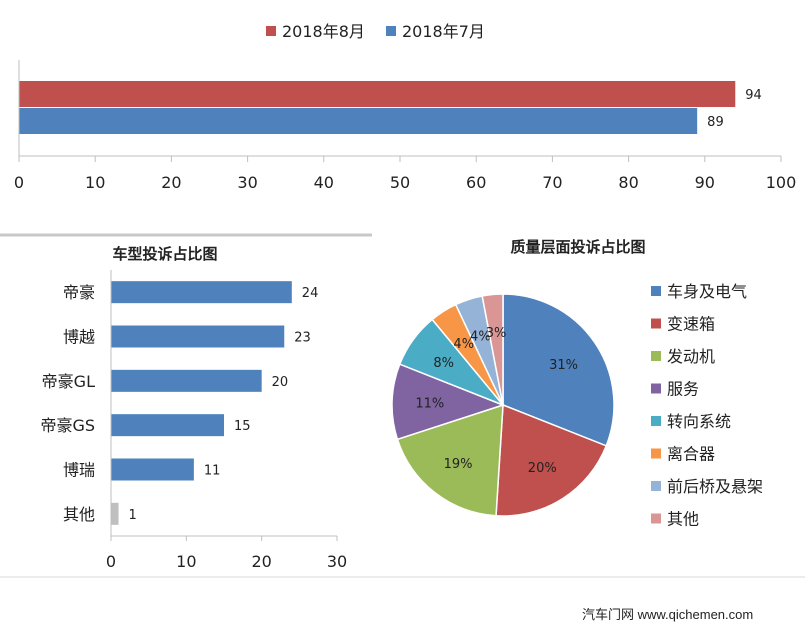  I want to click on legend-label: 转向系统, so click(699, 421).